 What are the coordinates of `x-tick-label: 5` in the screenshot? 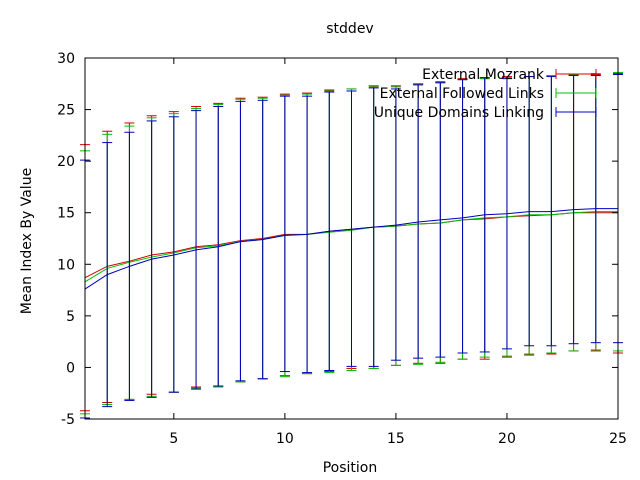 It's located at (173, 439).